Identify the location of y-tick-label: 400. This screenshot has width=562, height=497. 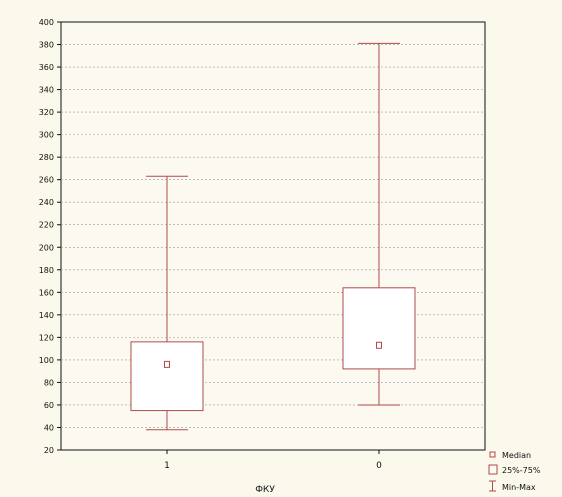
(46, 22).